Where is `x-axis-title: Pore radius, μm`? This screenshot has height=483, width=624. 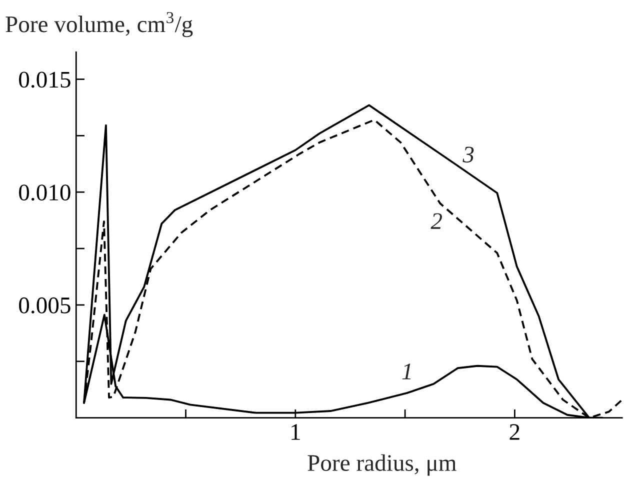 x-axis-title: Pore radius, μm is located at coordinates (382, 465).